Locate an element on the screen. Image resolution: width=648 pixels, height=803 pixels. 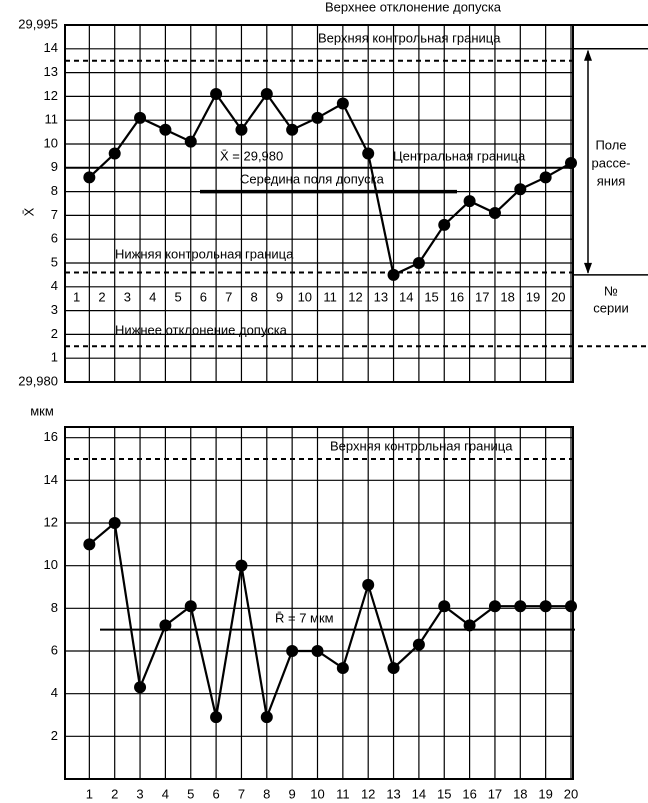
reference-label: R̄ = 7 мкм is located at coordinates (304, 617).